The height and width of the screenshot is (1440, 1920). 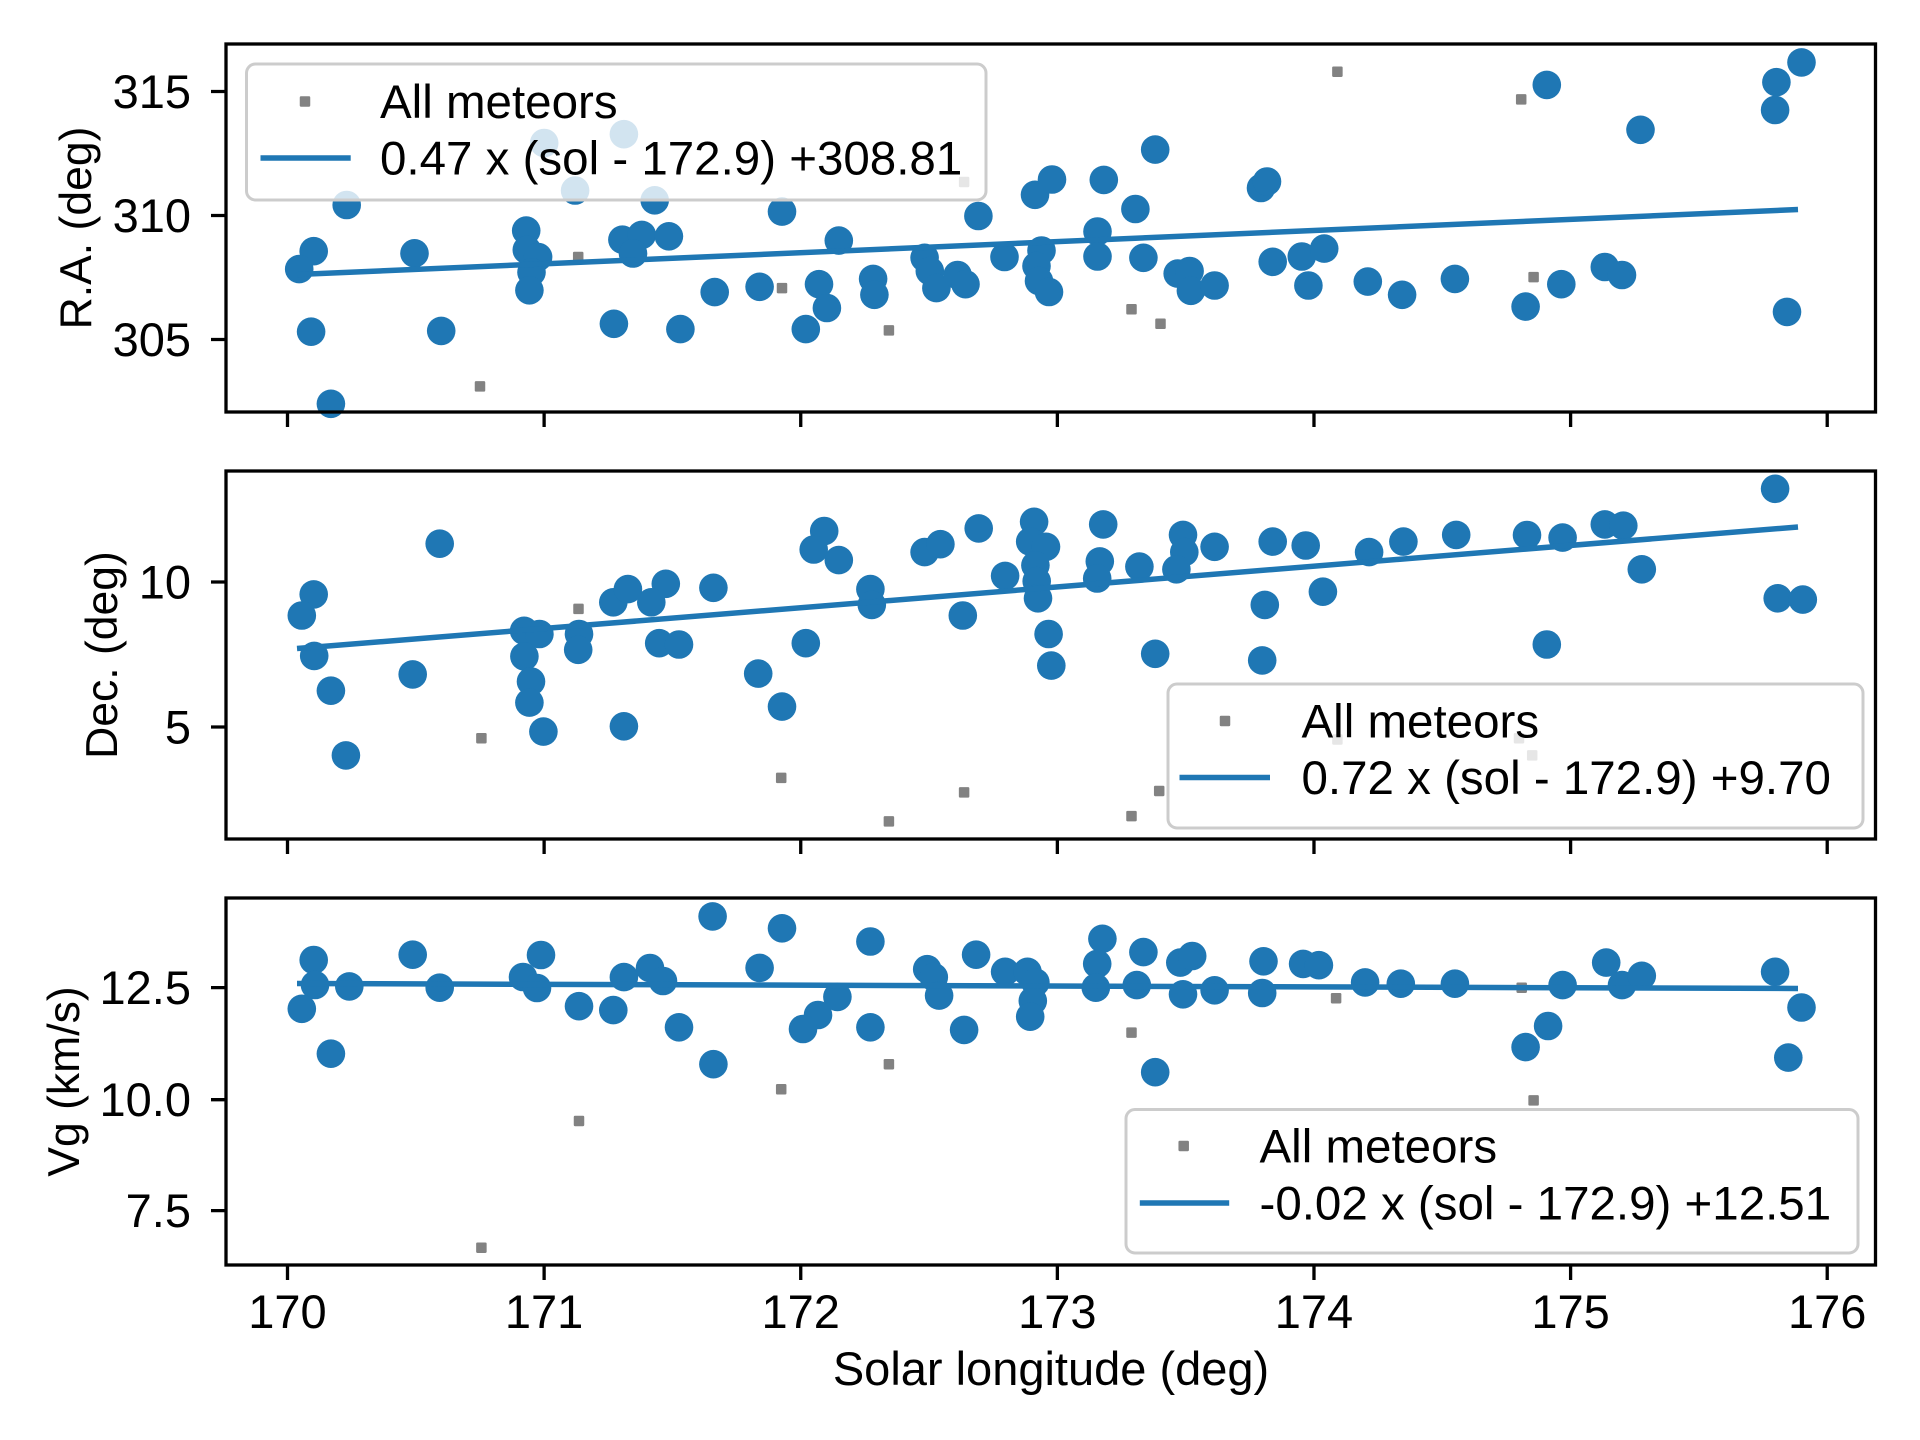 I want to click on svg-text: 0.72 x (sol - 172.9) +9.70, so click(x=1566, y=778).